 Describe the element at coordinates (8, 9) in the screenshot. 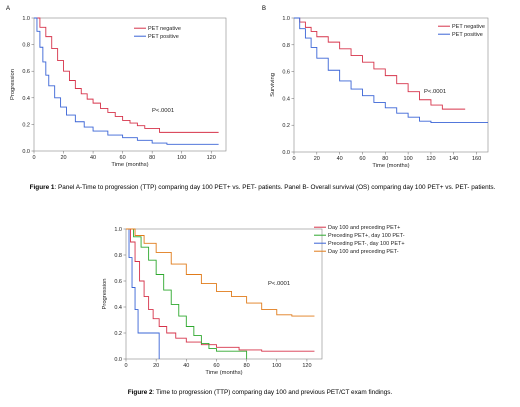

I see `panel-a-letter: A` at that location.